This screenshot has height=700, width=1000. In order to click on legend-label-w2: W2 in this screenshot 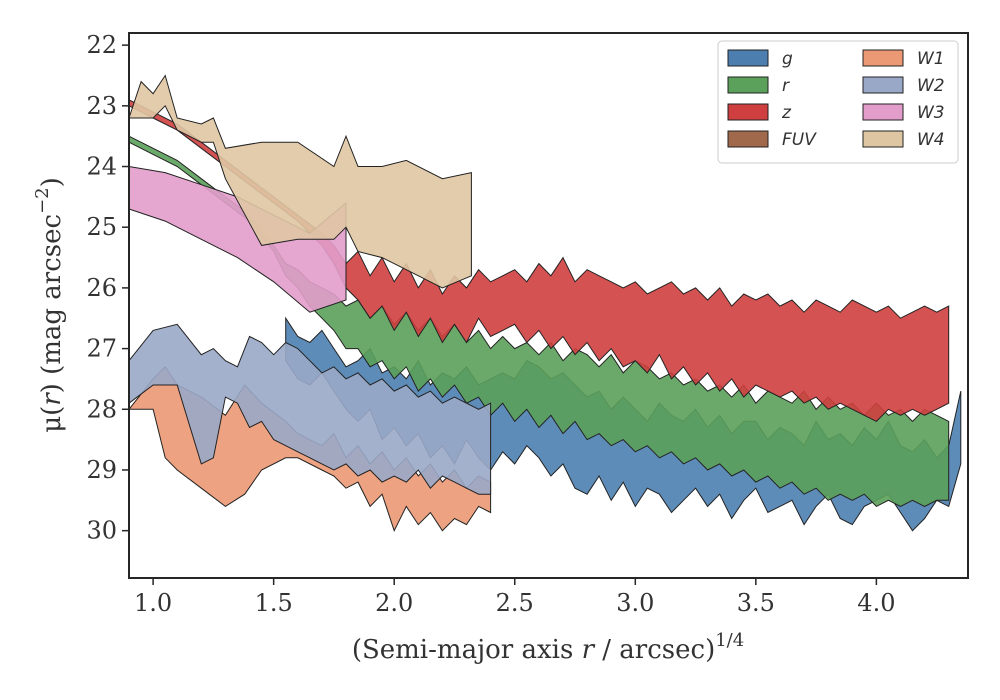, I will do `click(931, 86)`.